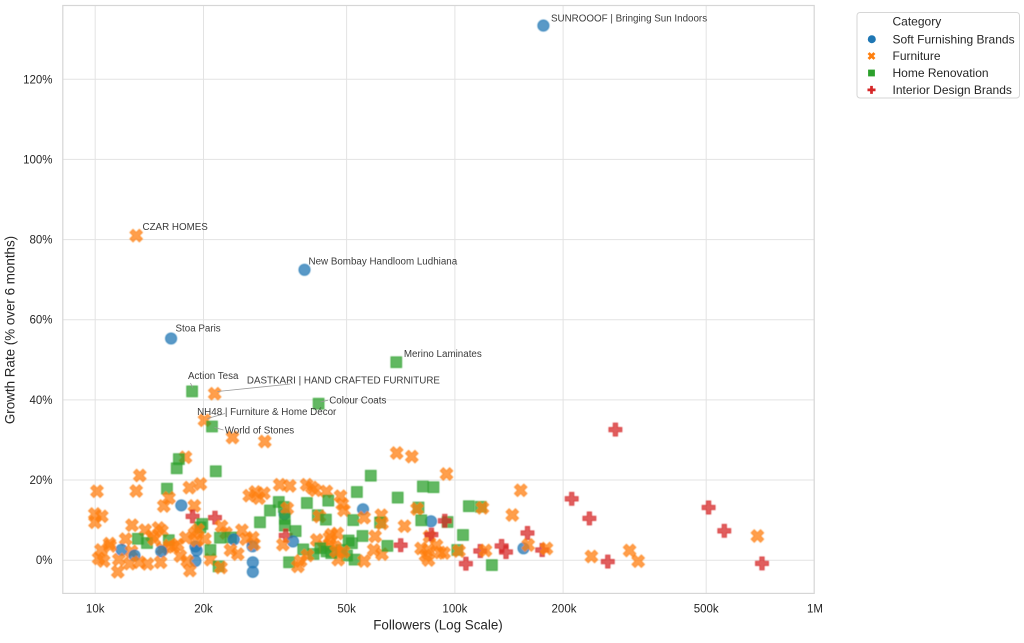  Describe the element at coordinates (198, 329) in the screenshot. I see `svg-text: Stoa Paris` at that location.